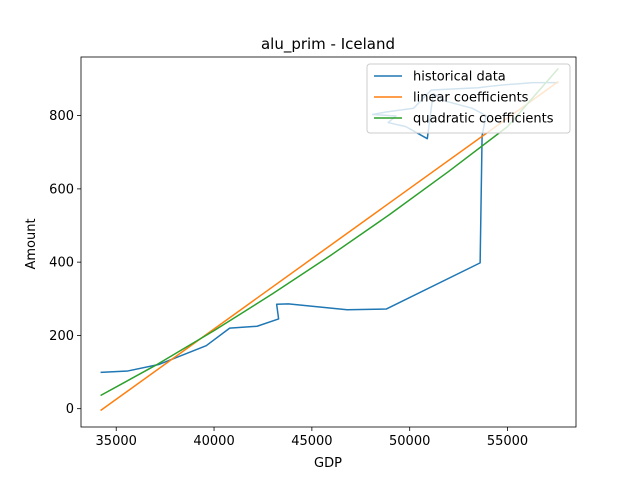  I want to click on x-tick-label: 45000, so click(311, 441).